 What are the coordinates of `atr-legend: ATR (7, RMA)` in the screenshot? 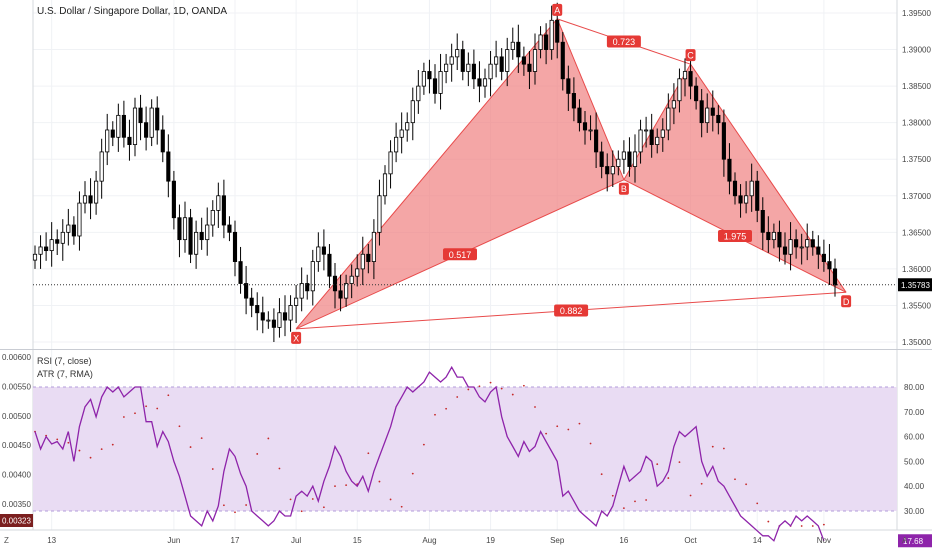 It's located at (65, 374).